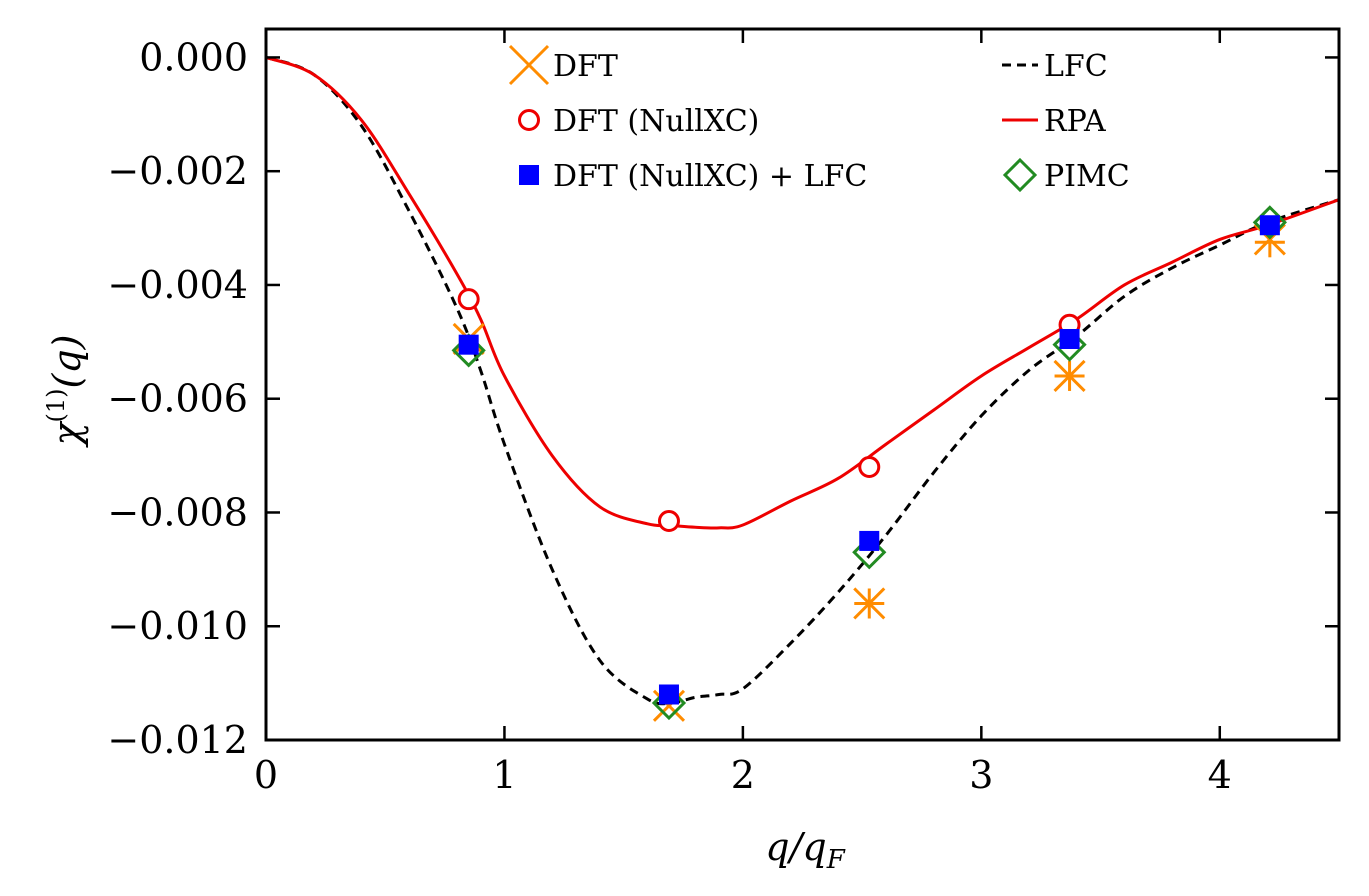  I want to click on legend-entry-pimc: PIMC, so click(1066, 175).